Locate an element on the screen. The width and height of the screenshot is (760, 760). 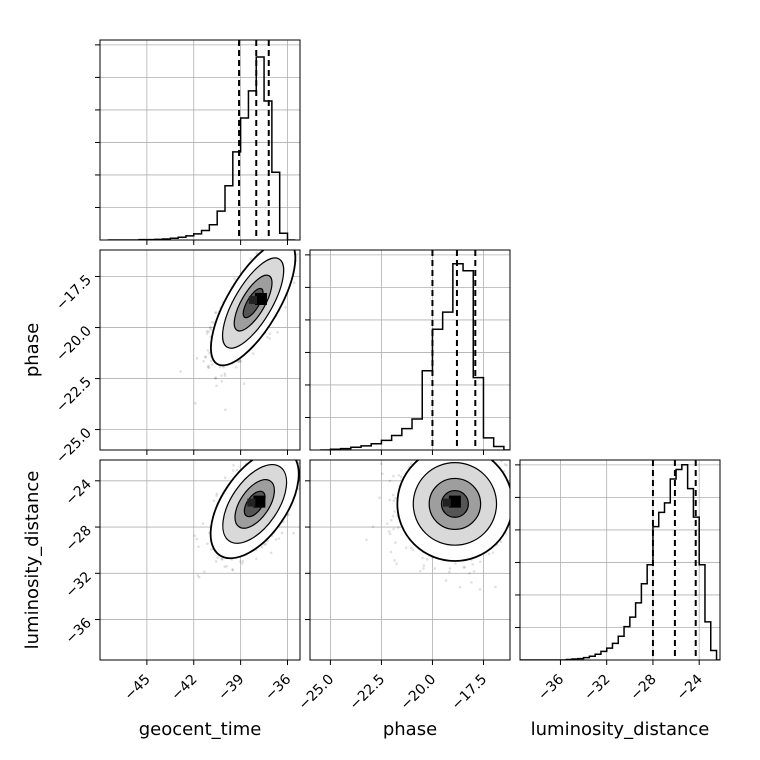
x-tick-label: −42 is located at coordinates (184, 688).